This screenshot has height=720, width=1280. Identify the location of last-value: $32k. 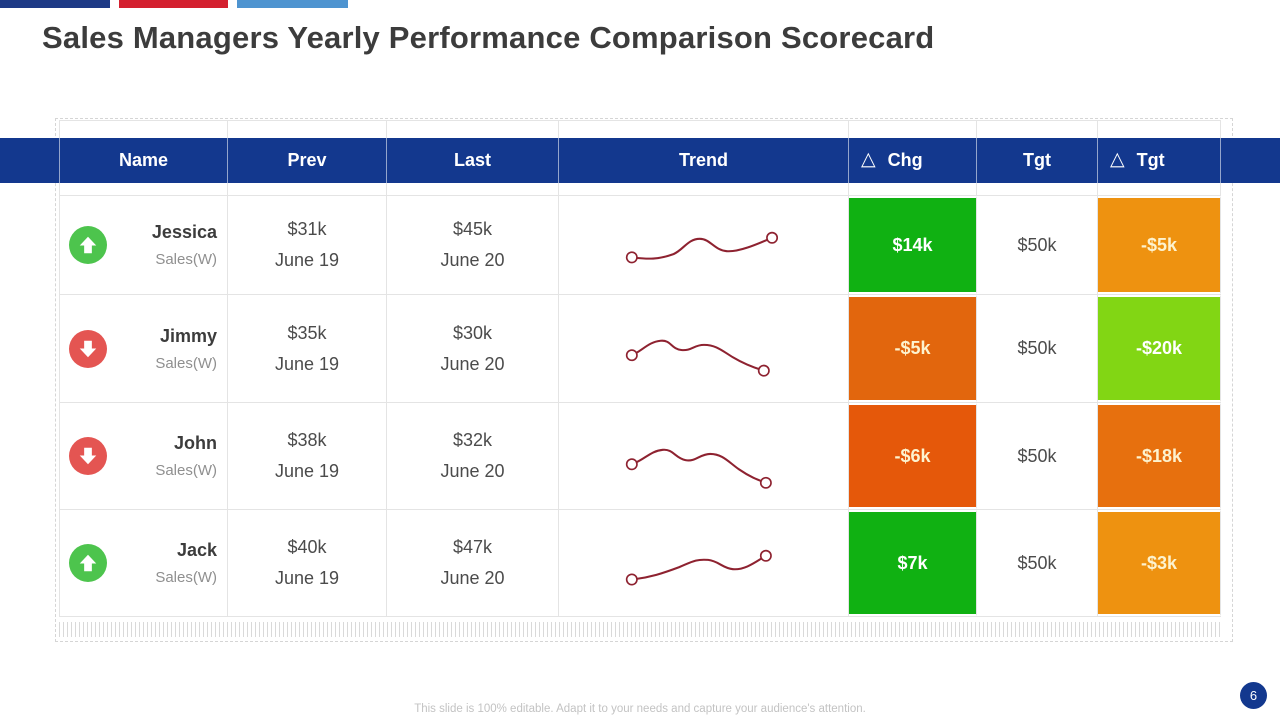
(472, 440).